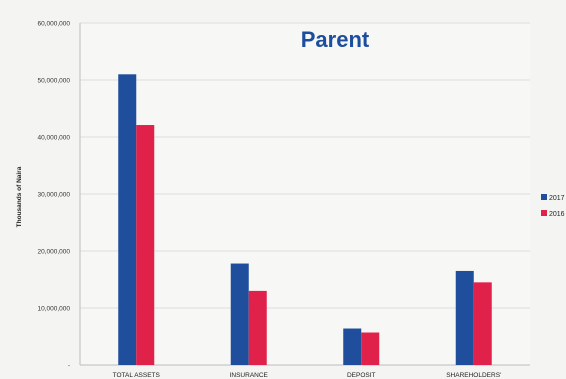  Describe the element at coordinates (557, 198) in the screenshot. I see `legend-label: 2017` at that location.